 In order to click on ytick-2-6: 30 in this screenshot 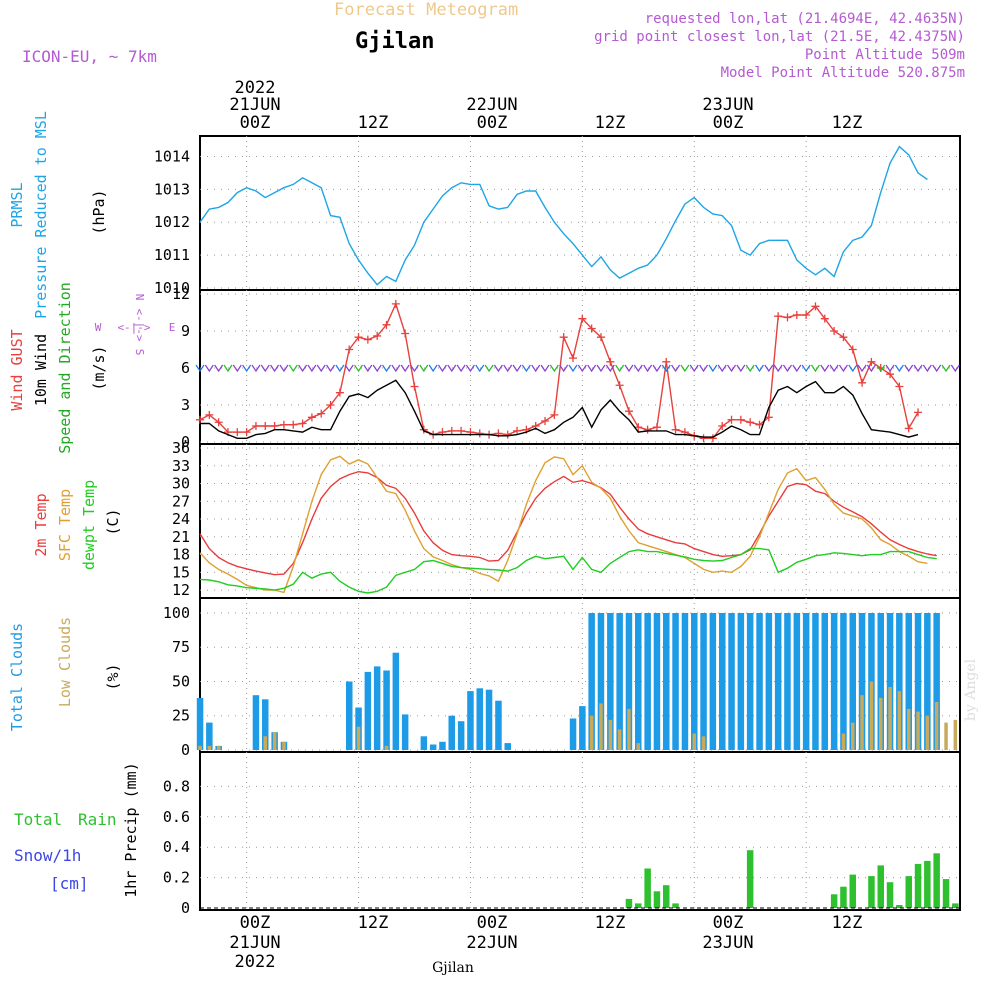, I will do `click(181, 484)`.